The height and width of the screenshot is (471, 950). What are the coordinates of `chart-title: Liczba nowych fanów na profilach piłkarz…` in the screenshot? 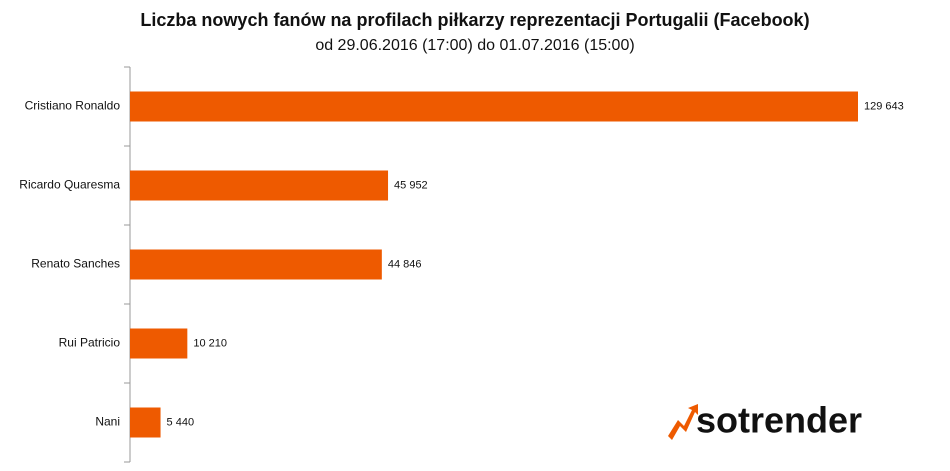 It's located at (474, 20).